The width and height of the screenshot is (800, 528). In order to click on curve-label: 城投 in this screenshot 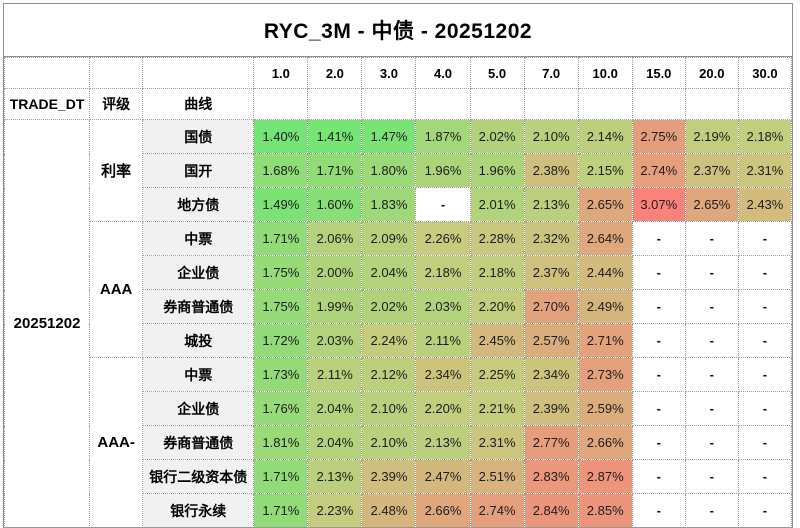, I will do `click(198, 340)`.